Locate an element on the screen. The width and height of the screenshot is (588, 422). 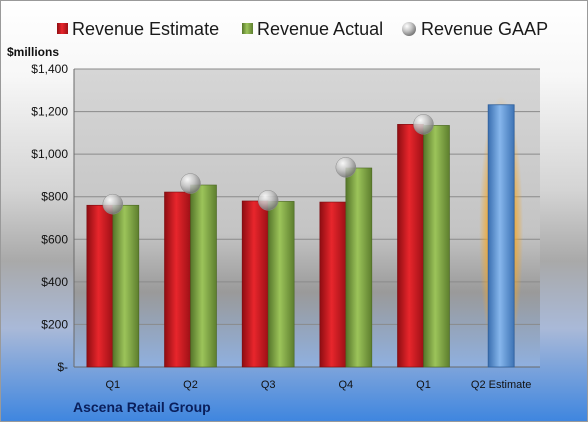
y-tick-label: $400 is located at coordinates (54, 282).